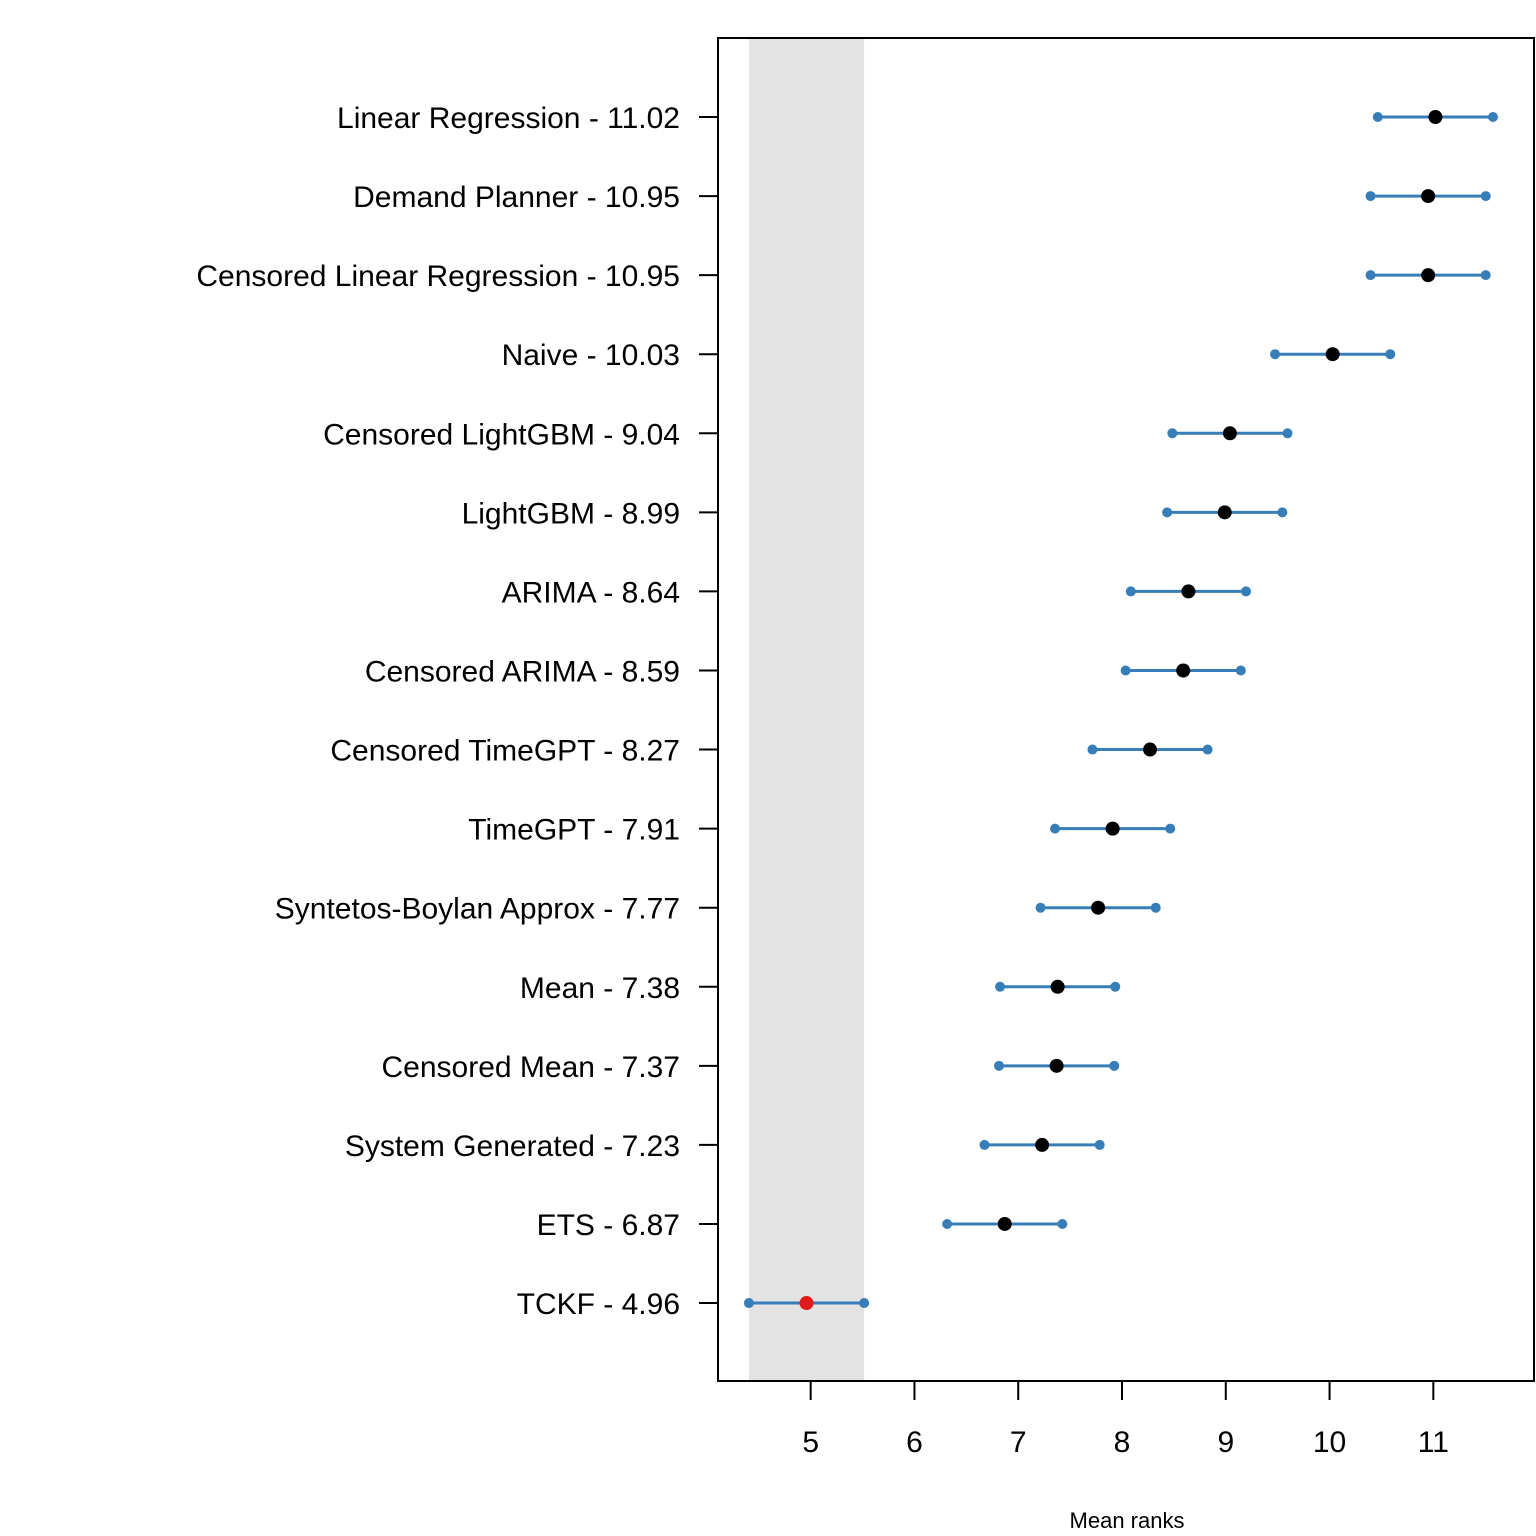 The height and width of the screenshot is (1536, 1536). Describe the element at coordinates (591, 355) in the screenshot. I see `method-label: Naive - 10.03` at that location.